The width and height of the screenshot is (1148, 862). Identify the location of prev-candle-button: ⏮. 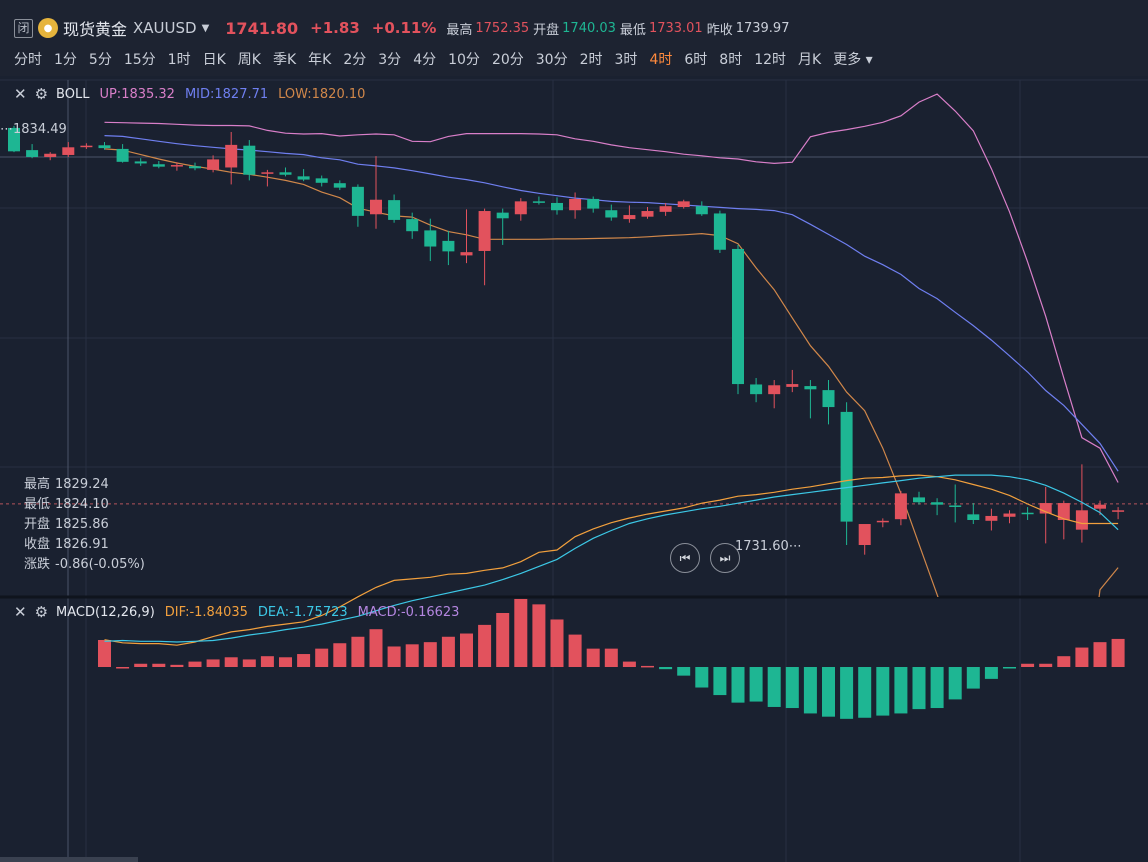
(685, 558).